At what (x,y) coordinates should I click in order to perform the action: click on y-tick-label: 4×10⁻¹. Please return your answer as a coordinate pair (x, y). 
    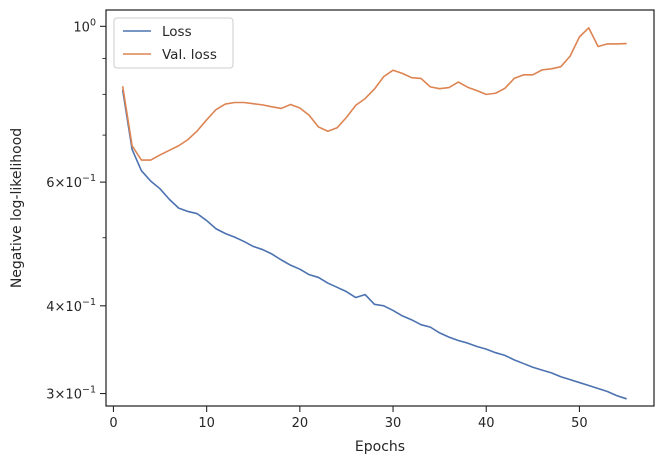
    Looking at the image, I should click on (71, 306).